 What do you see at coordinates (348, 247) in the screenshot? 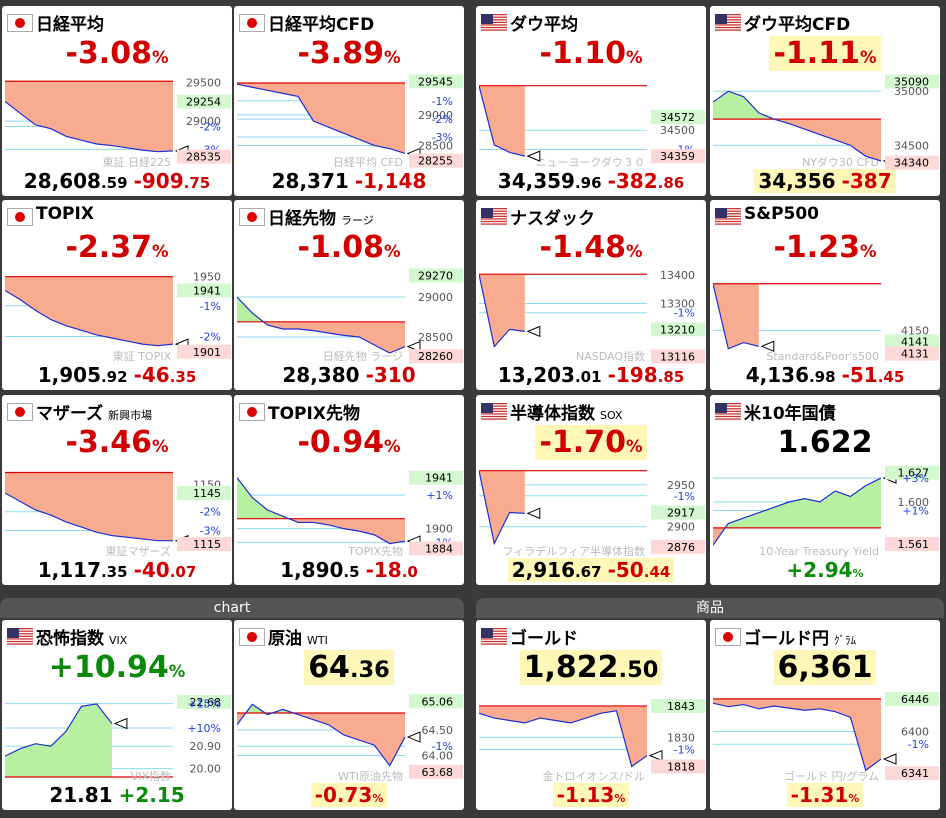
I see `change-percent: -1.08%` at bounding box center [348, 247].